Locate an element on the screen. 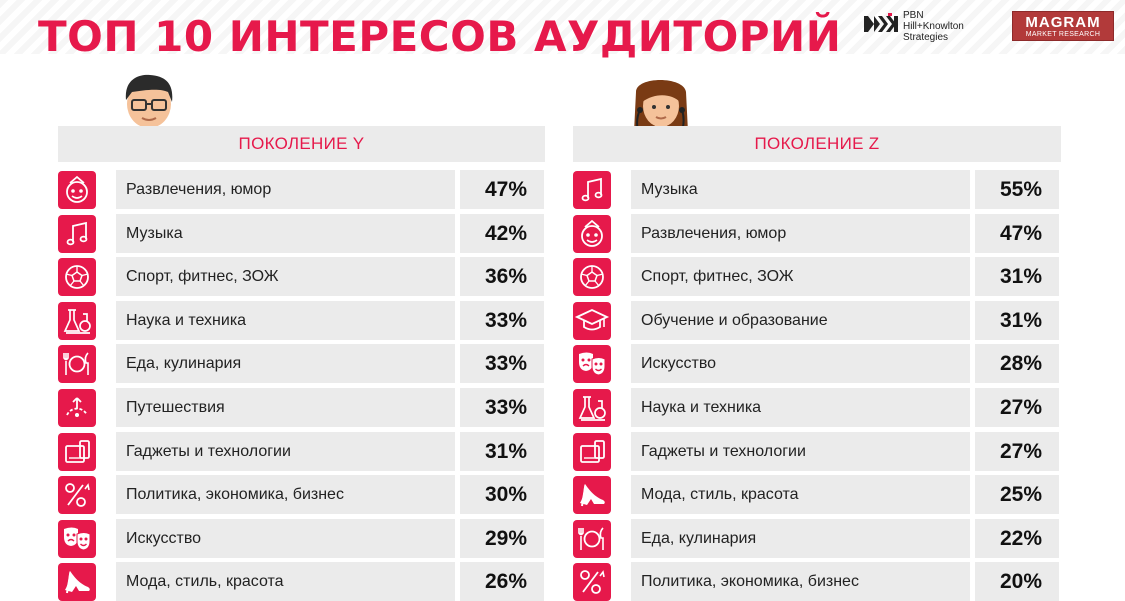 The height and width of the screenshot is (601, 1125). generation-y-header: ПОКОЛЕНИЕ Y is located at coordinates (301, 144).